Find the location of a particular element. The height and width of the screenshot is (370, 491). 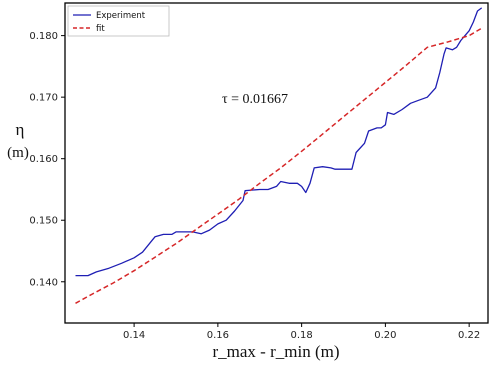

legend-label-fit: fit is located at coordinates (100, 29).